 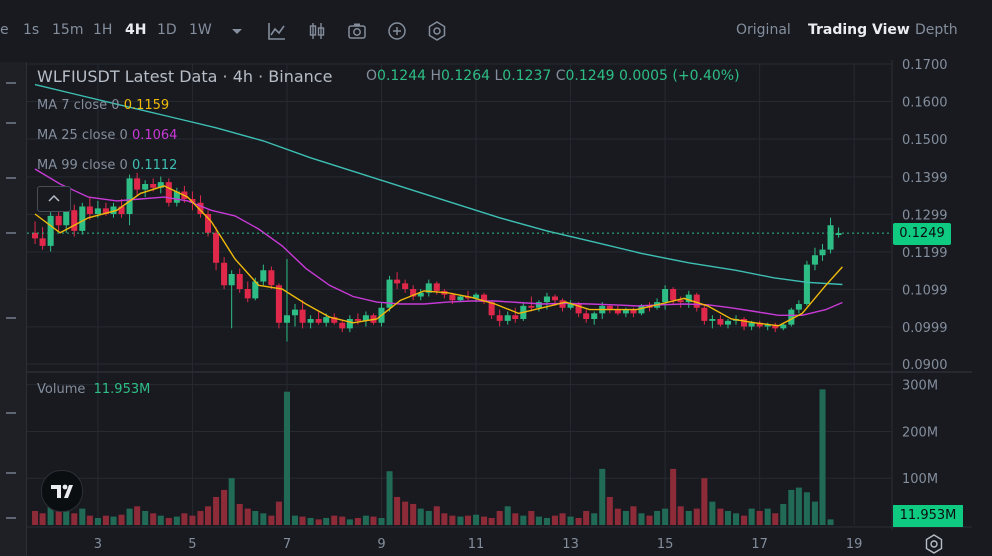 What do you see at coordinates (437, 31) in the screenshot?
I see `settings-icon` at bounding box center [437, 31].